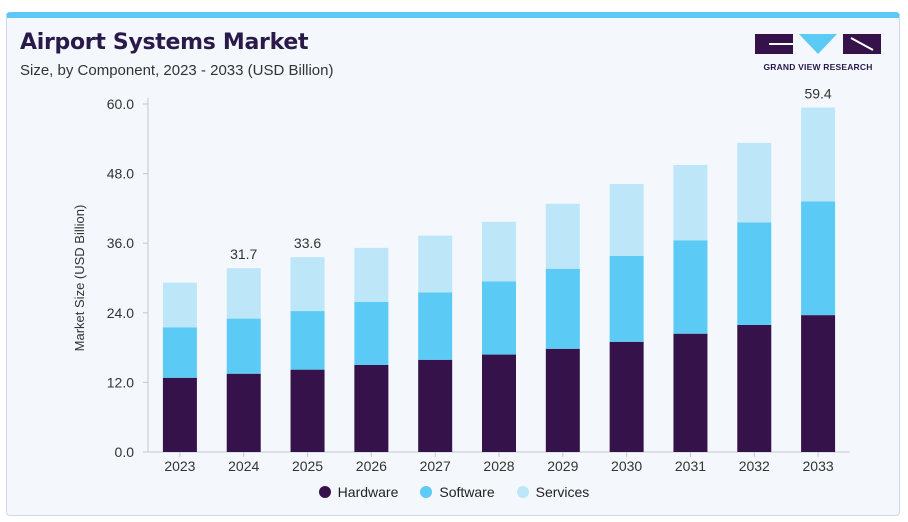 The width and height of the screenshot is (908, 522). What do you see at coordinates (307, 466) in the screenshot?
I see `x-tick-label: 2025` at bounding box center [307, 466].